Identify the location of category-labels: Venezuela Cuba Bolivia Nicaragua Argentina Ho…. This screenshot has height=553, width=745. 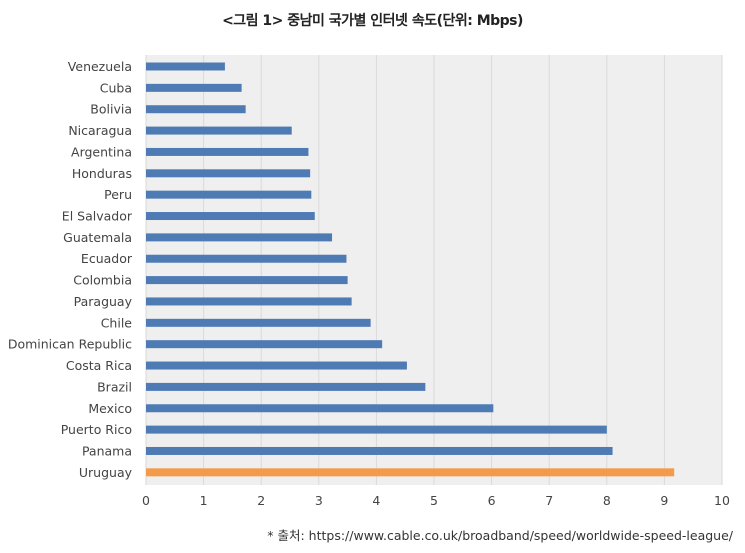
(70, 269).